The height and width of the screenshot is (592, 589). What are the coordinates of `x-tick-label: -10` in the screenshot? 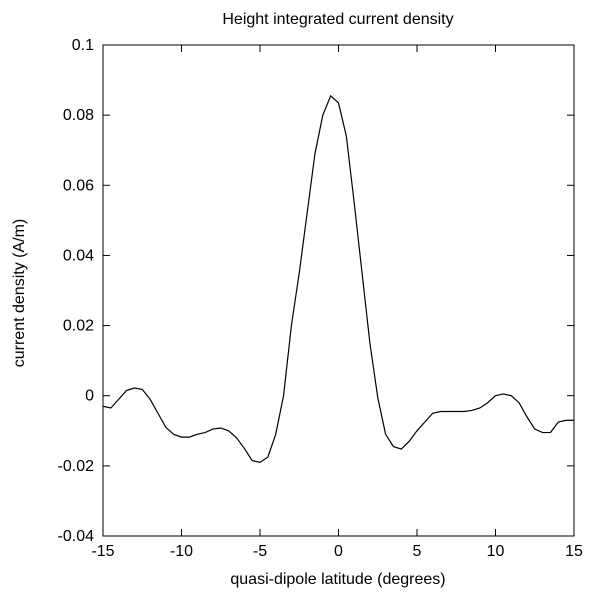 It's located at (181, 551).